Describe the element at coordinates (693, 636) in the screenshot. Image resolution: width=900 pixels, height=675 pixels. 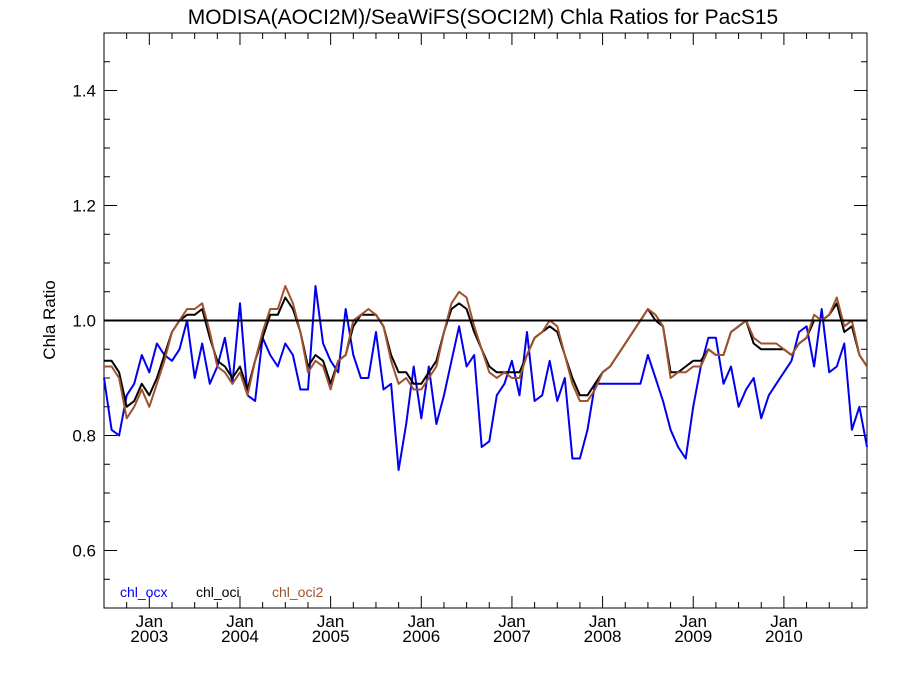
I see `x-tick-label-year: 2009` at that location.